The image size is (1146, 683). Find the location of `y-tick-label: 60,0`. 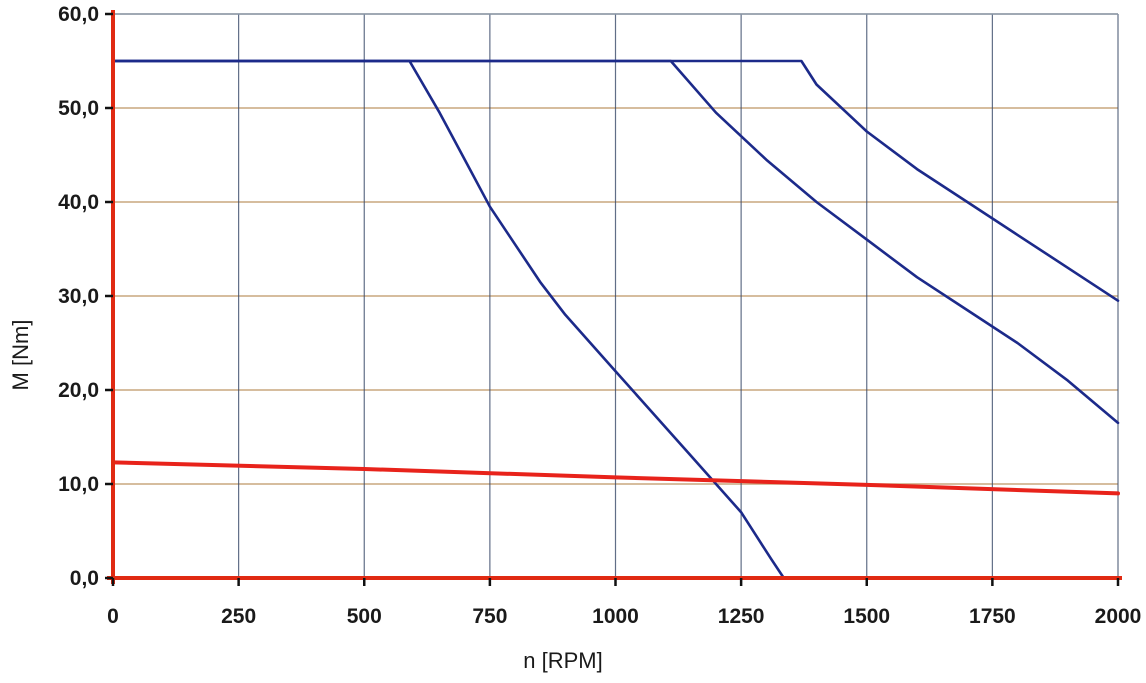

y-tick-label: 60,0 is located at coordinates (78, 14).